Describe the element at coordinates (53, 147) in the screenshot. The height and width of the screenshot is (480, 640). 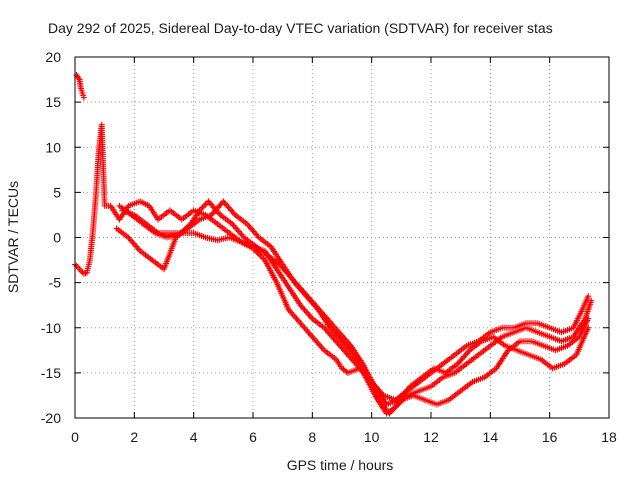
I see `y-tick-label: 10` at that location.